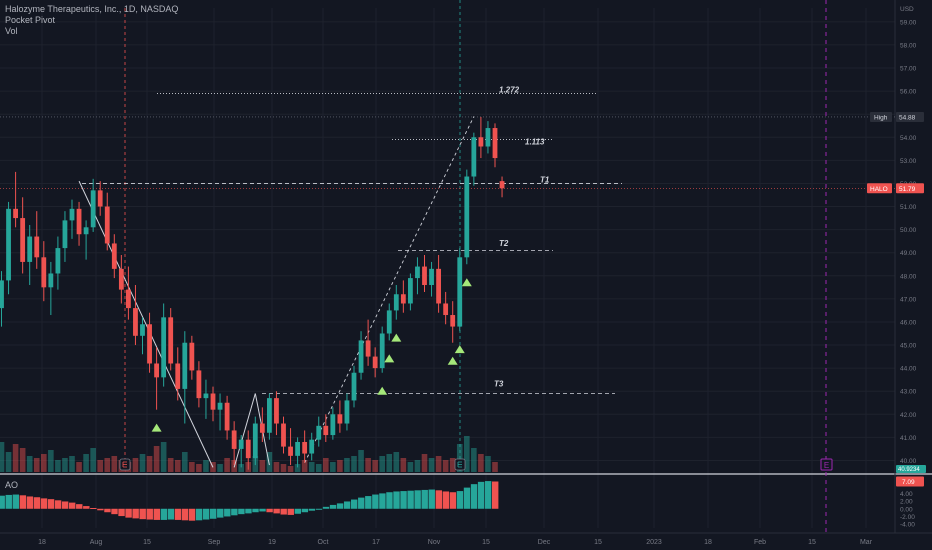  I want to click on time-tick-label: Mar, so click(866, 542).